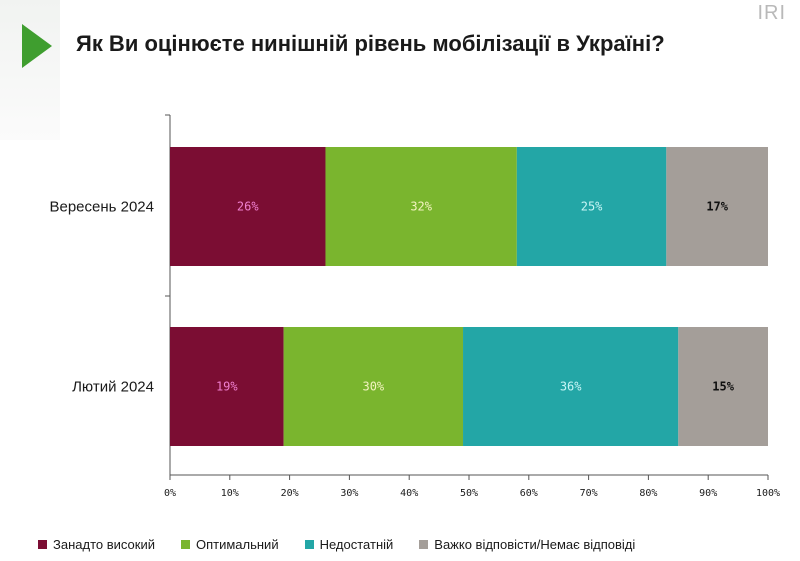  What do you see at coordinates (349, 493) in the screenshot?
I see `x-tick-label: 30%` at bounding box center [349, 493].